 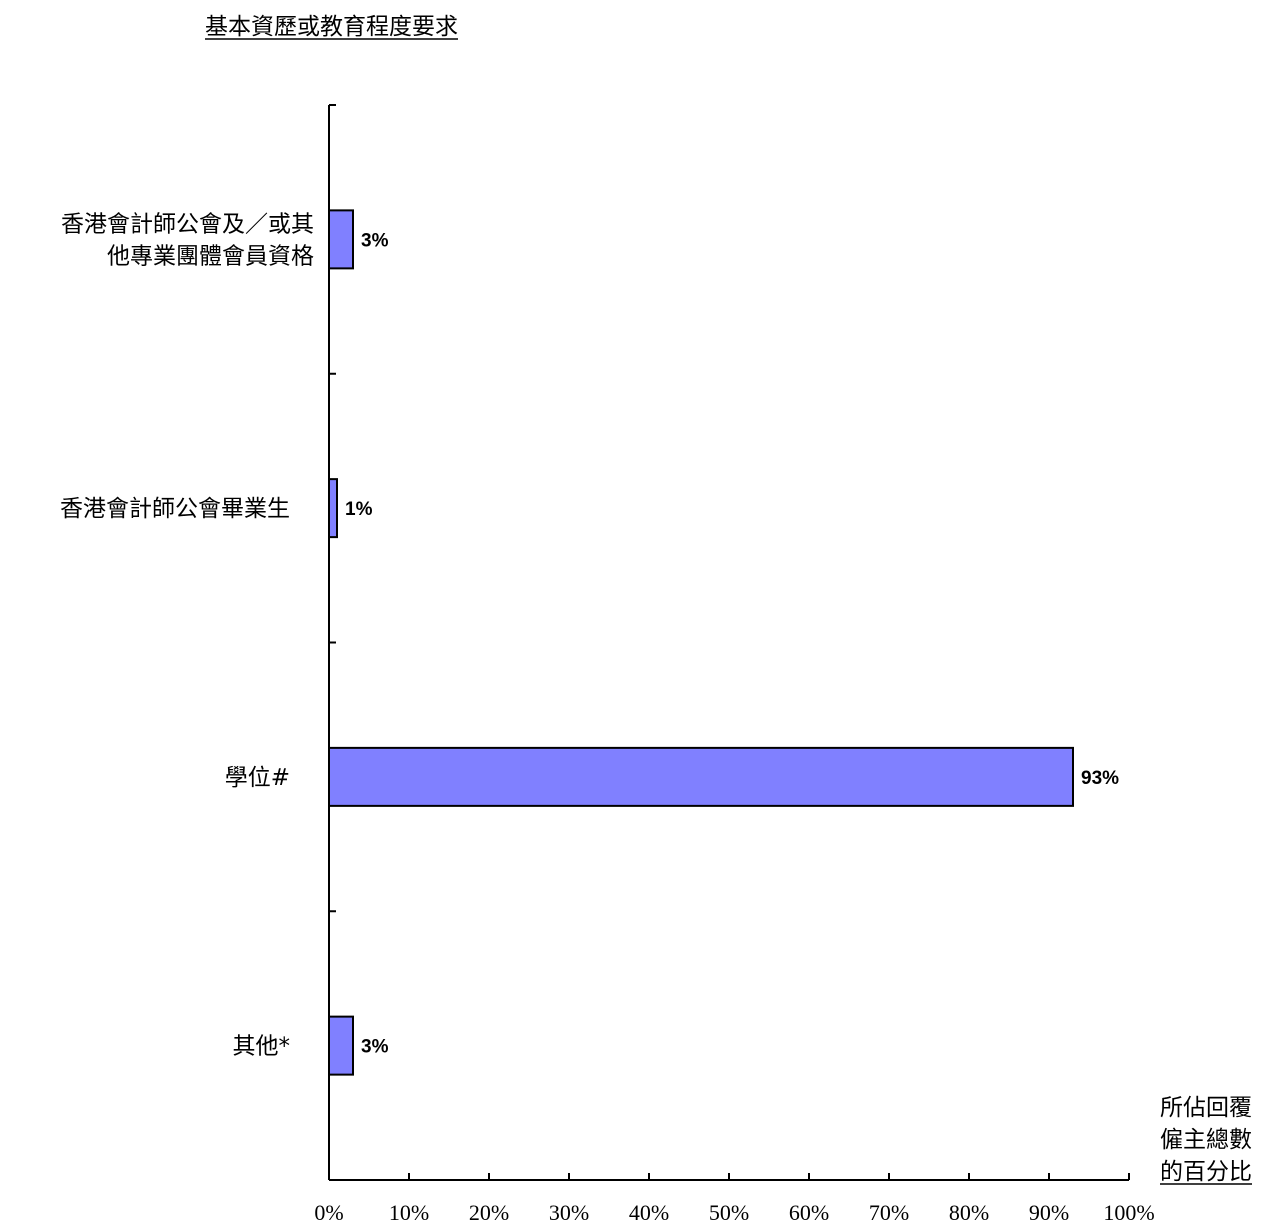 What do you see at coordinates (187, 240) in the screenshot?
I see `category-label: 香港會計師公會及／或其他專業團體會員資格` at bounding box center [187, 240].